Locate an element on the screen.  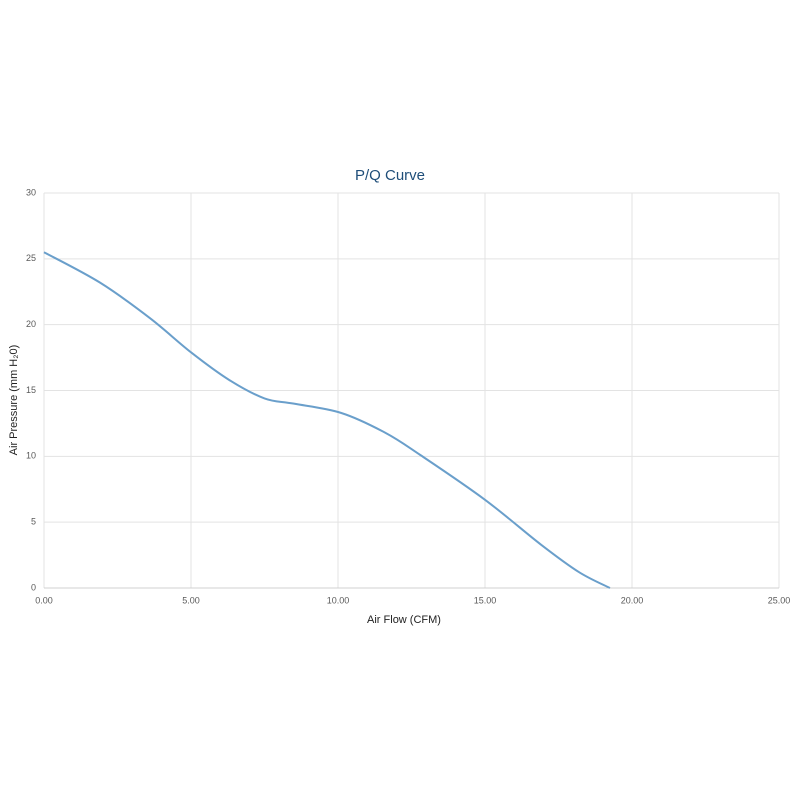
y-tick-label: 5 is located at coordinates (33, 522).